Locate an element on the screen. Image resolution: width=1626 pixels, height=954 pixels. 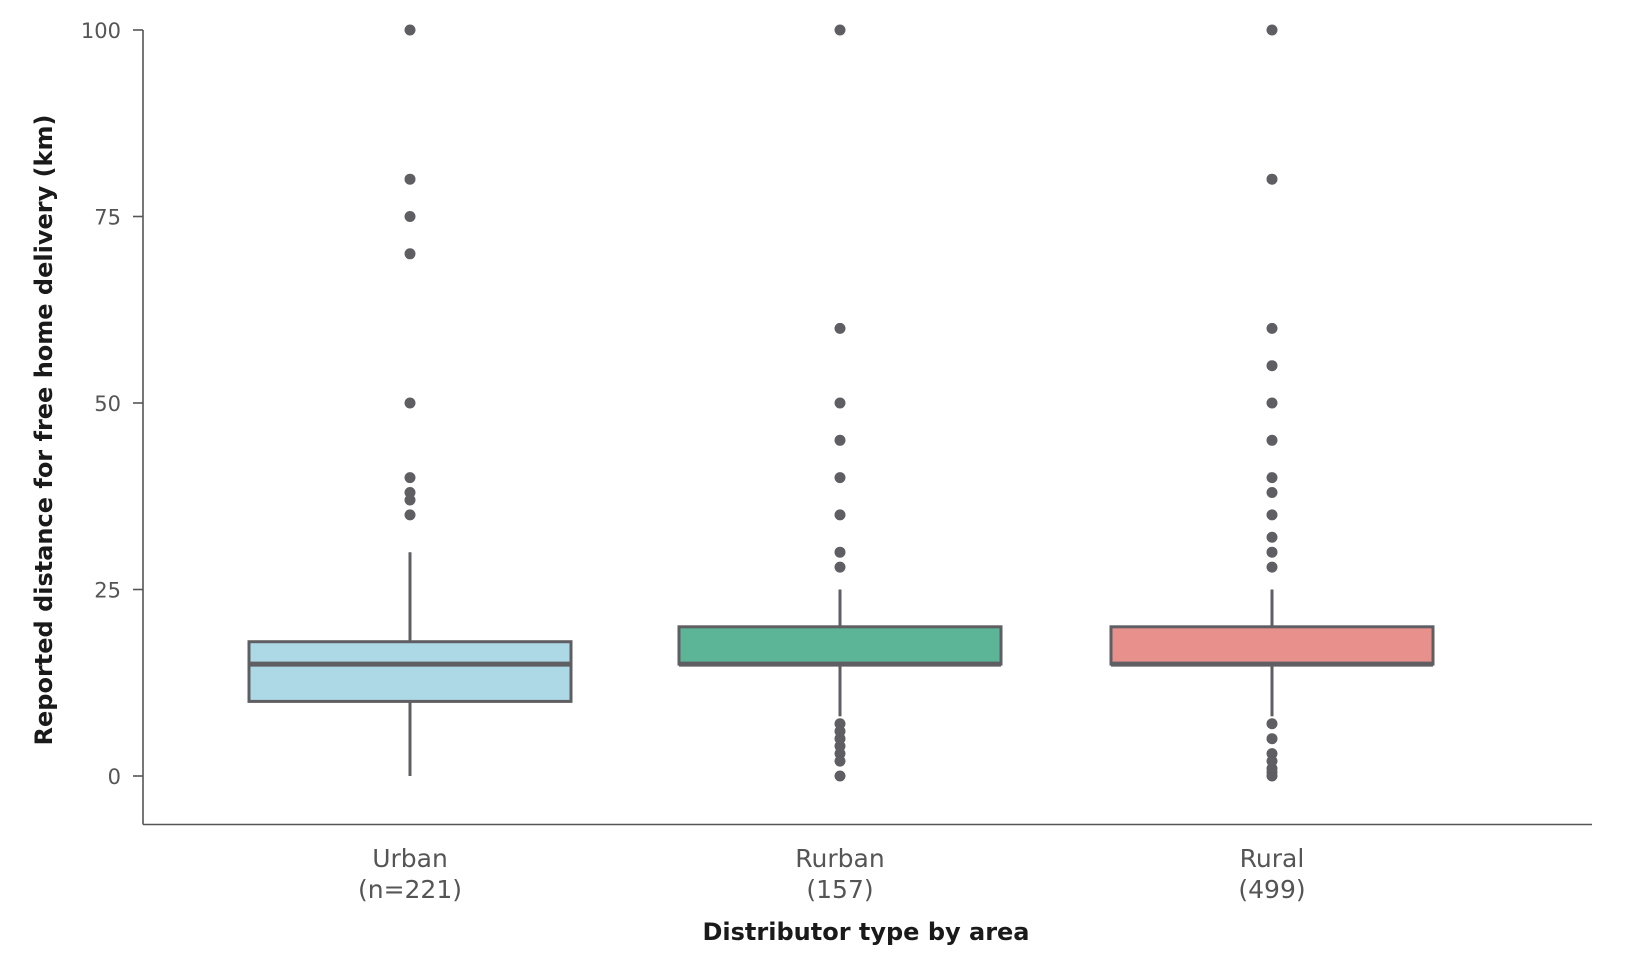
y-tick-label: 50 is located at coordinates (107, 404).